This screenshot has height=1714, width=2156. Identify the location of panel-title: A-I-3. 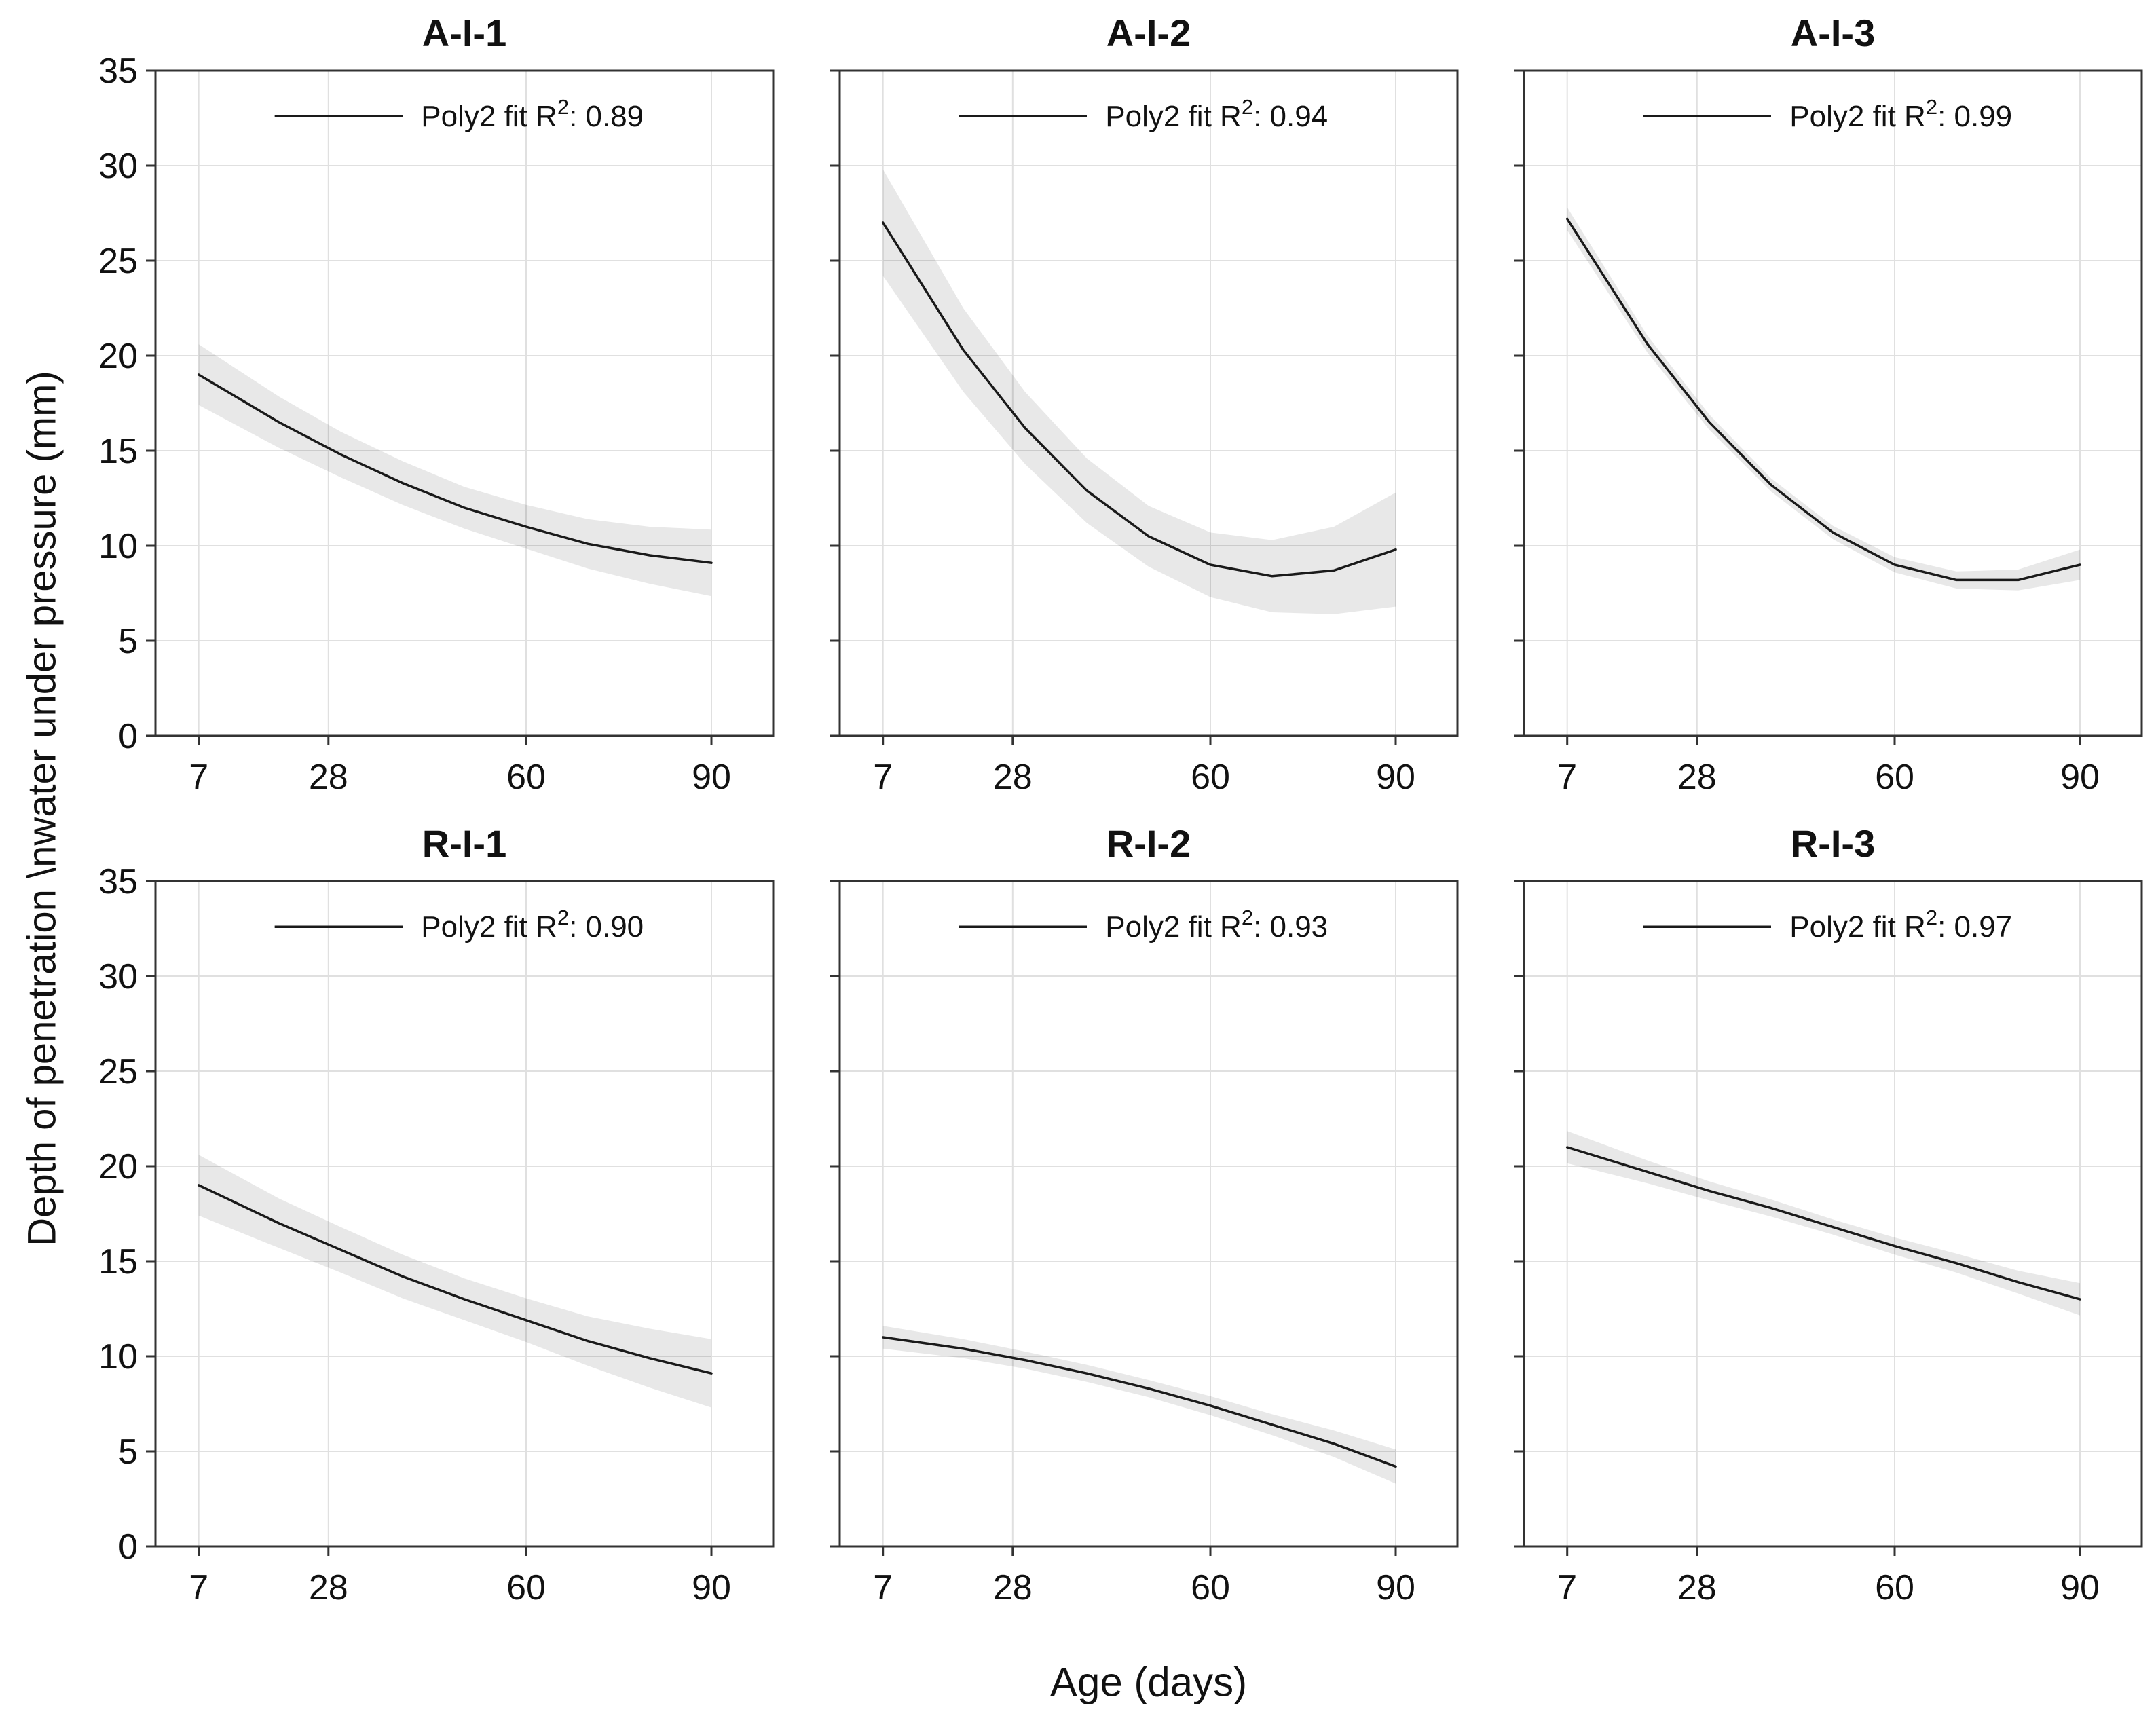
(1833, 33).